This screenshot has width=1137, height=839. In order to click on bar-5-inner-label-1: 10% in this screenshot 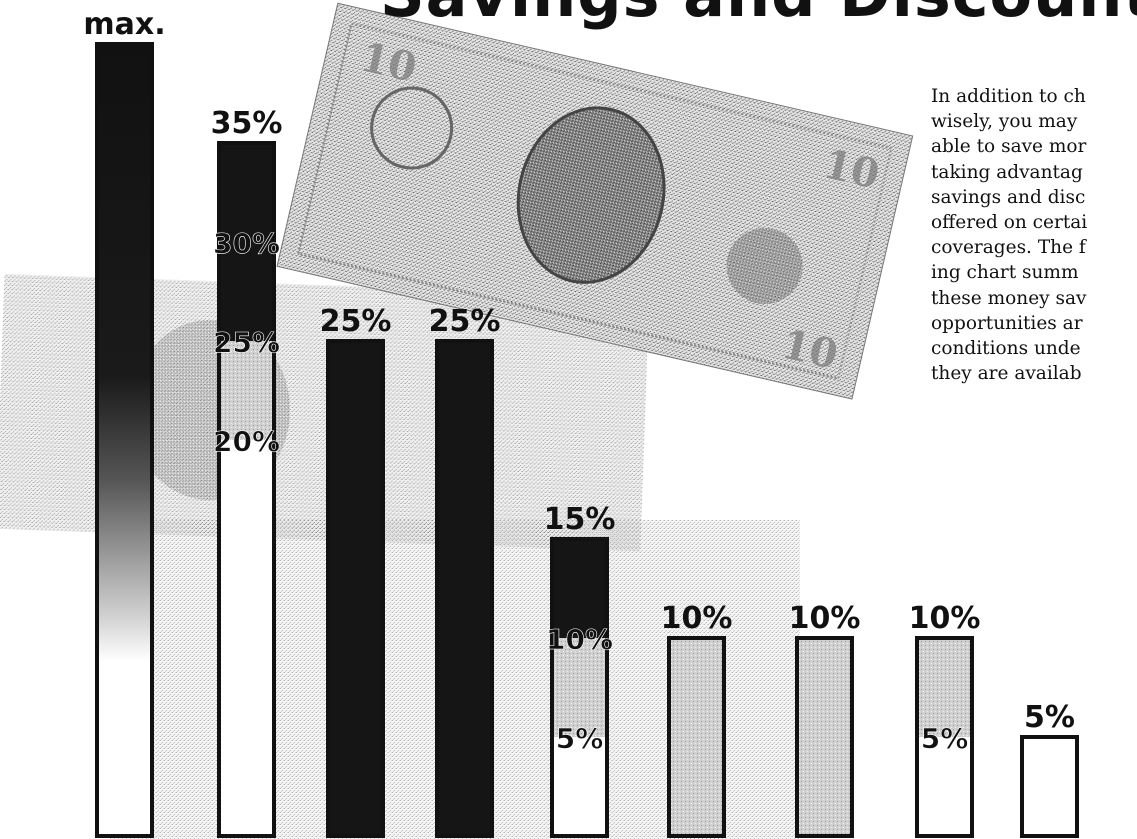, I will do `click(579, 639)`.